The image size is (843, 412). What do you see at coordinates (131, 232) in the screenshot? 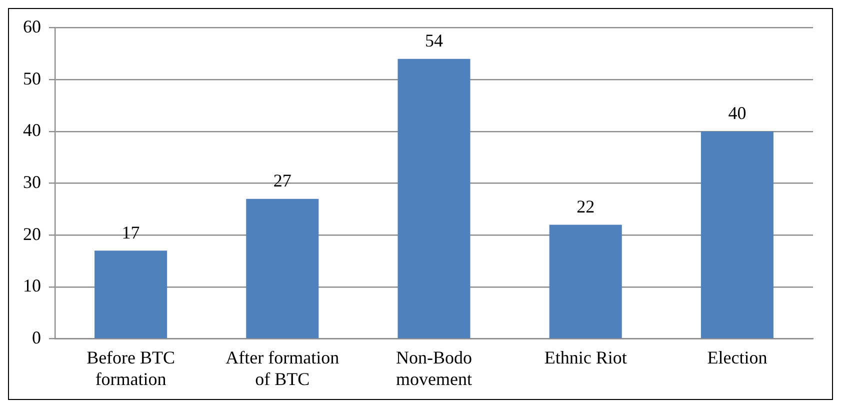
I see `data-label: 17` at bounding box center [131, 232].